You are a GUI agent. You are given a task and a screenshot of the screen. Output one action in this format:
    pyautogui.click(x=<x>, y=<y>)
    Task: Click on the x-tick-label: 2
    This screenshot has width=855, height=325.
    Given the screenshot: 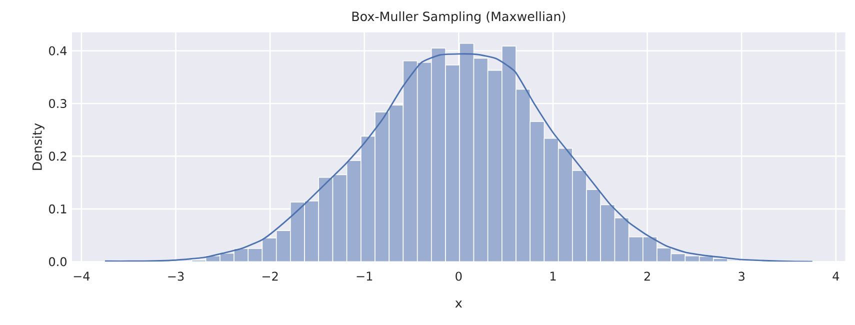 What is the action you would take?
    pyautogui.click(x=647, y=276)
    